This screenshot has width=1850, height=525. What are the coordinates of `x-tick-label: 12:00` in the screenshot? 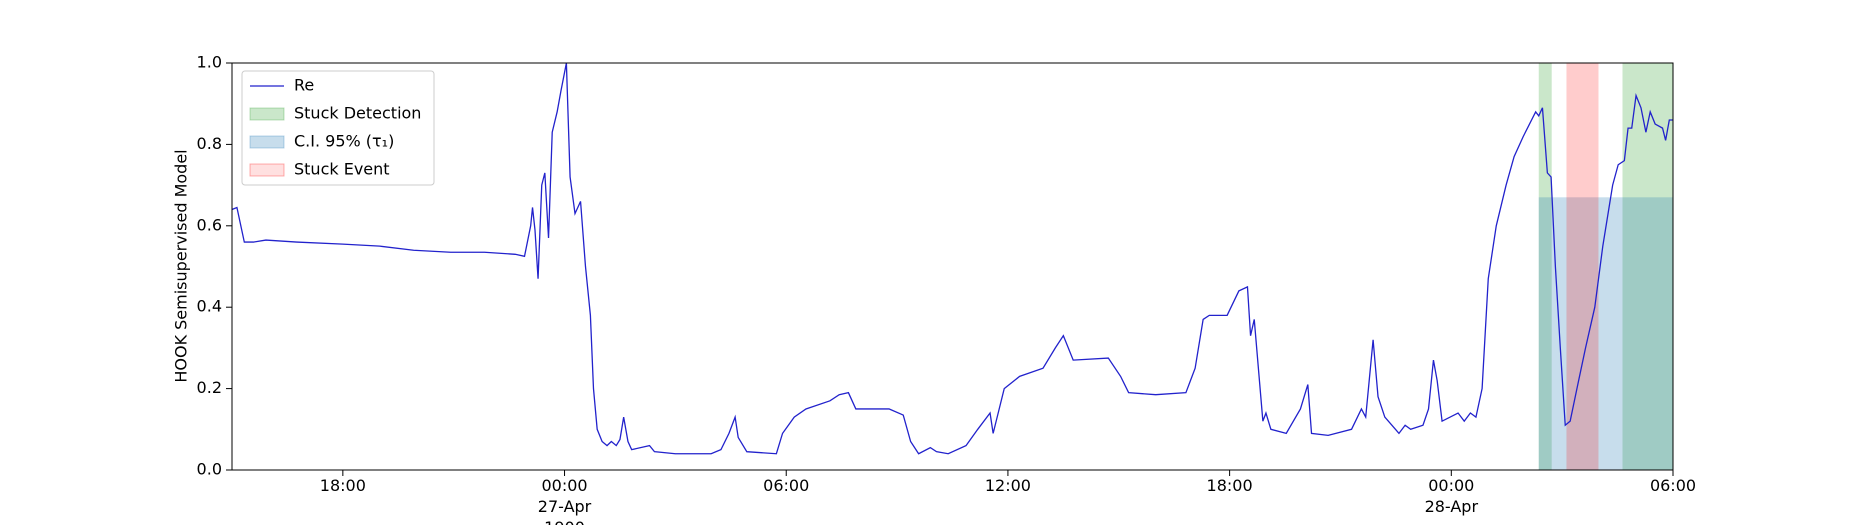 It's located at (1008, 485).